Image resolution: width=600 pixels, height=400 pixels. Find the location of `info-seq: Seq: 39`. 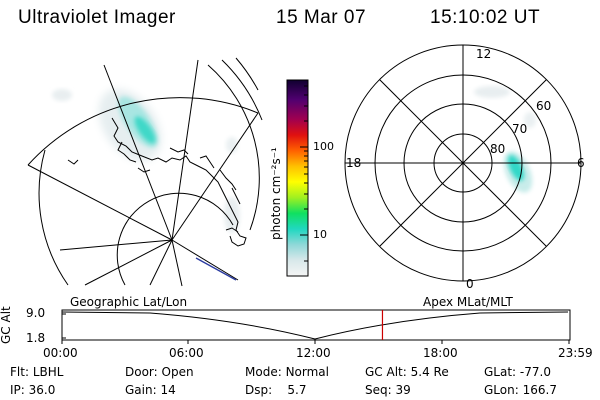

info-seq: Seq: 39 is located at coordinates (388, 390).